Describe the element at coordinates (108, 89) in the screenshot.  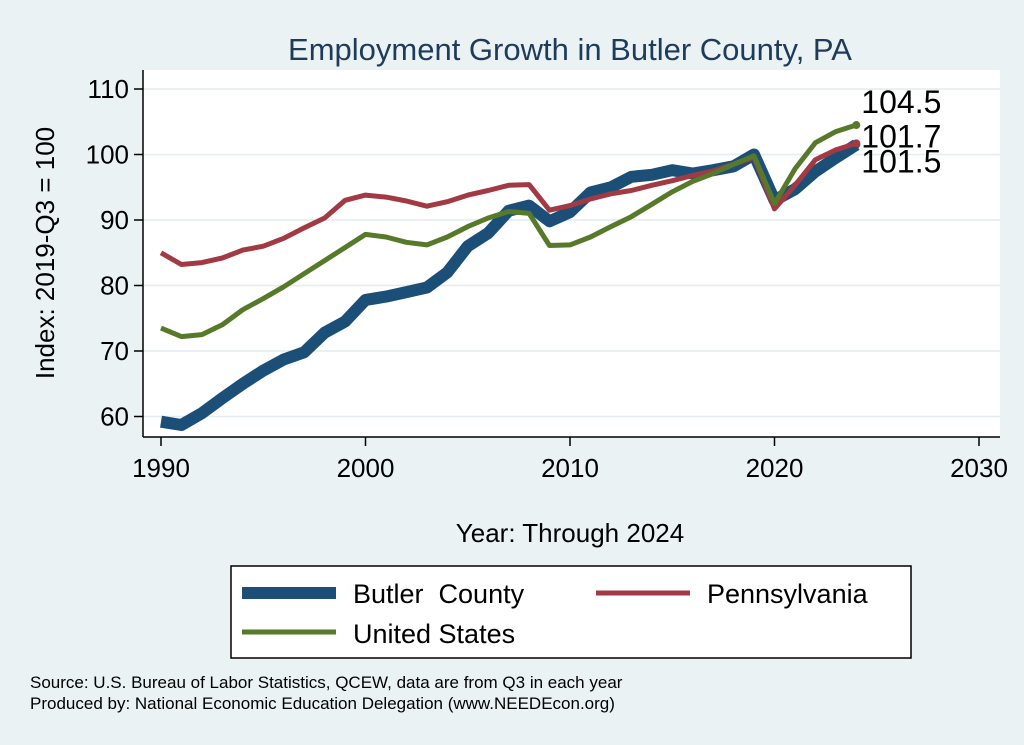
I see `y-tick-label-110: 110` at that location.